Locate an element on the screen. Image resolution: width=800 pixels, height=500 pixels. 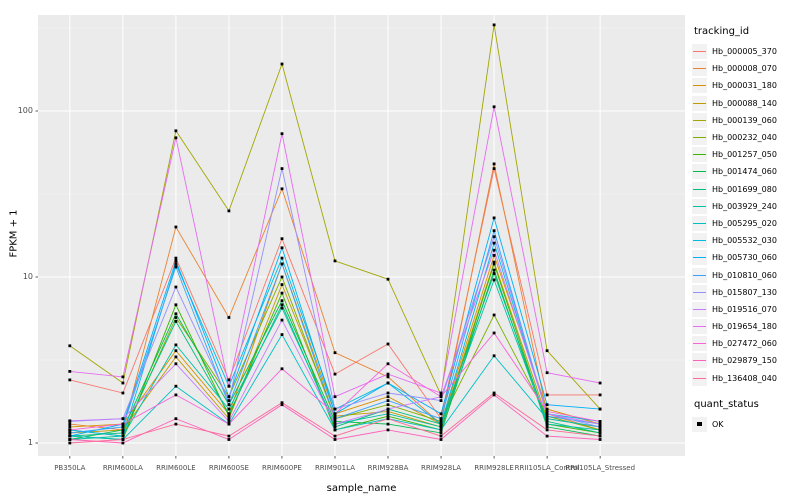
legend-item: Hb_001699_080 is located at coordinates (745, 189).